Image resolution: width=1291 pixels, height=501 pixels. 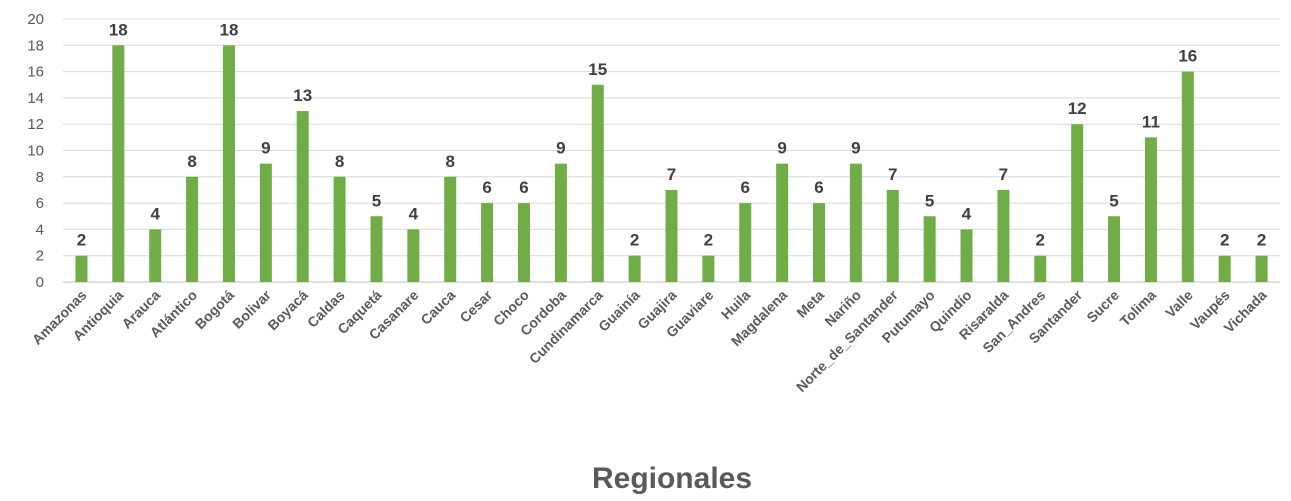 What do you see at coordinates (597, 69) in the screenshot?
I see `data-label: 15` at bounding box center [597, 69].